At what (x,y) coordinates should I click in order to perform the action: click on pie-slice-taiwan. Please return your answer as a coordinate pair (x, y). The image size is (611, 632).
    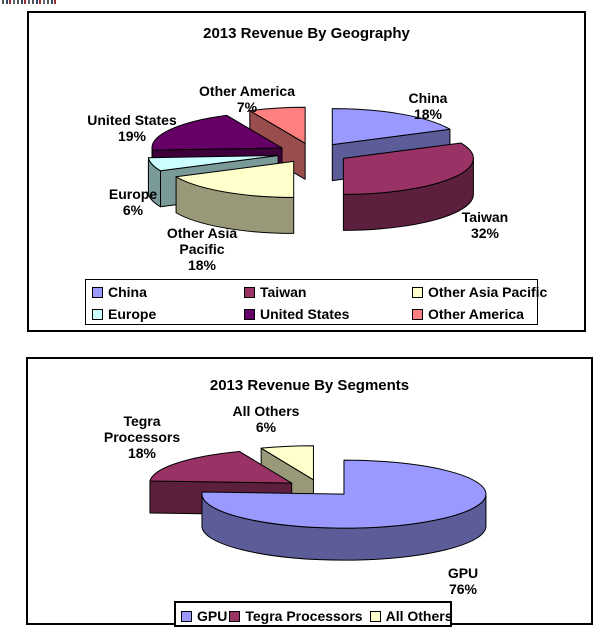
    Looking at the image, I should click on (408, 168).